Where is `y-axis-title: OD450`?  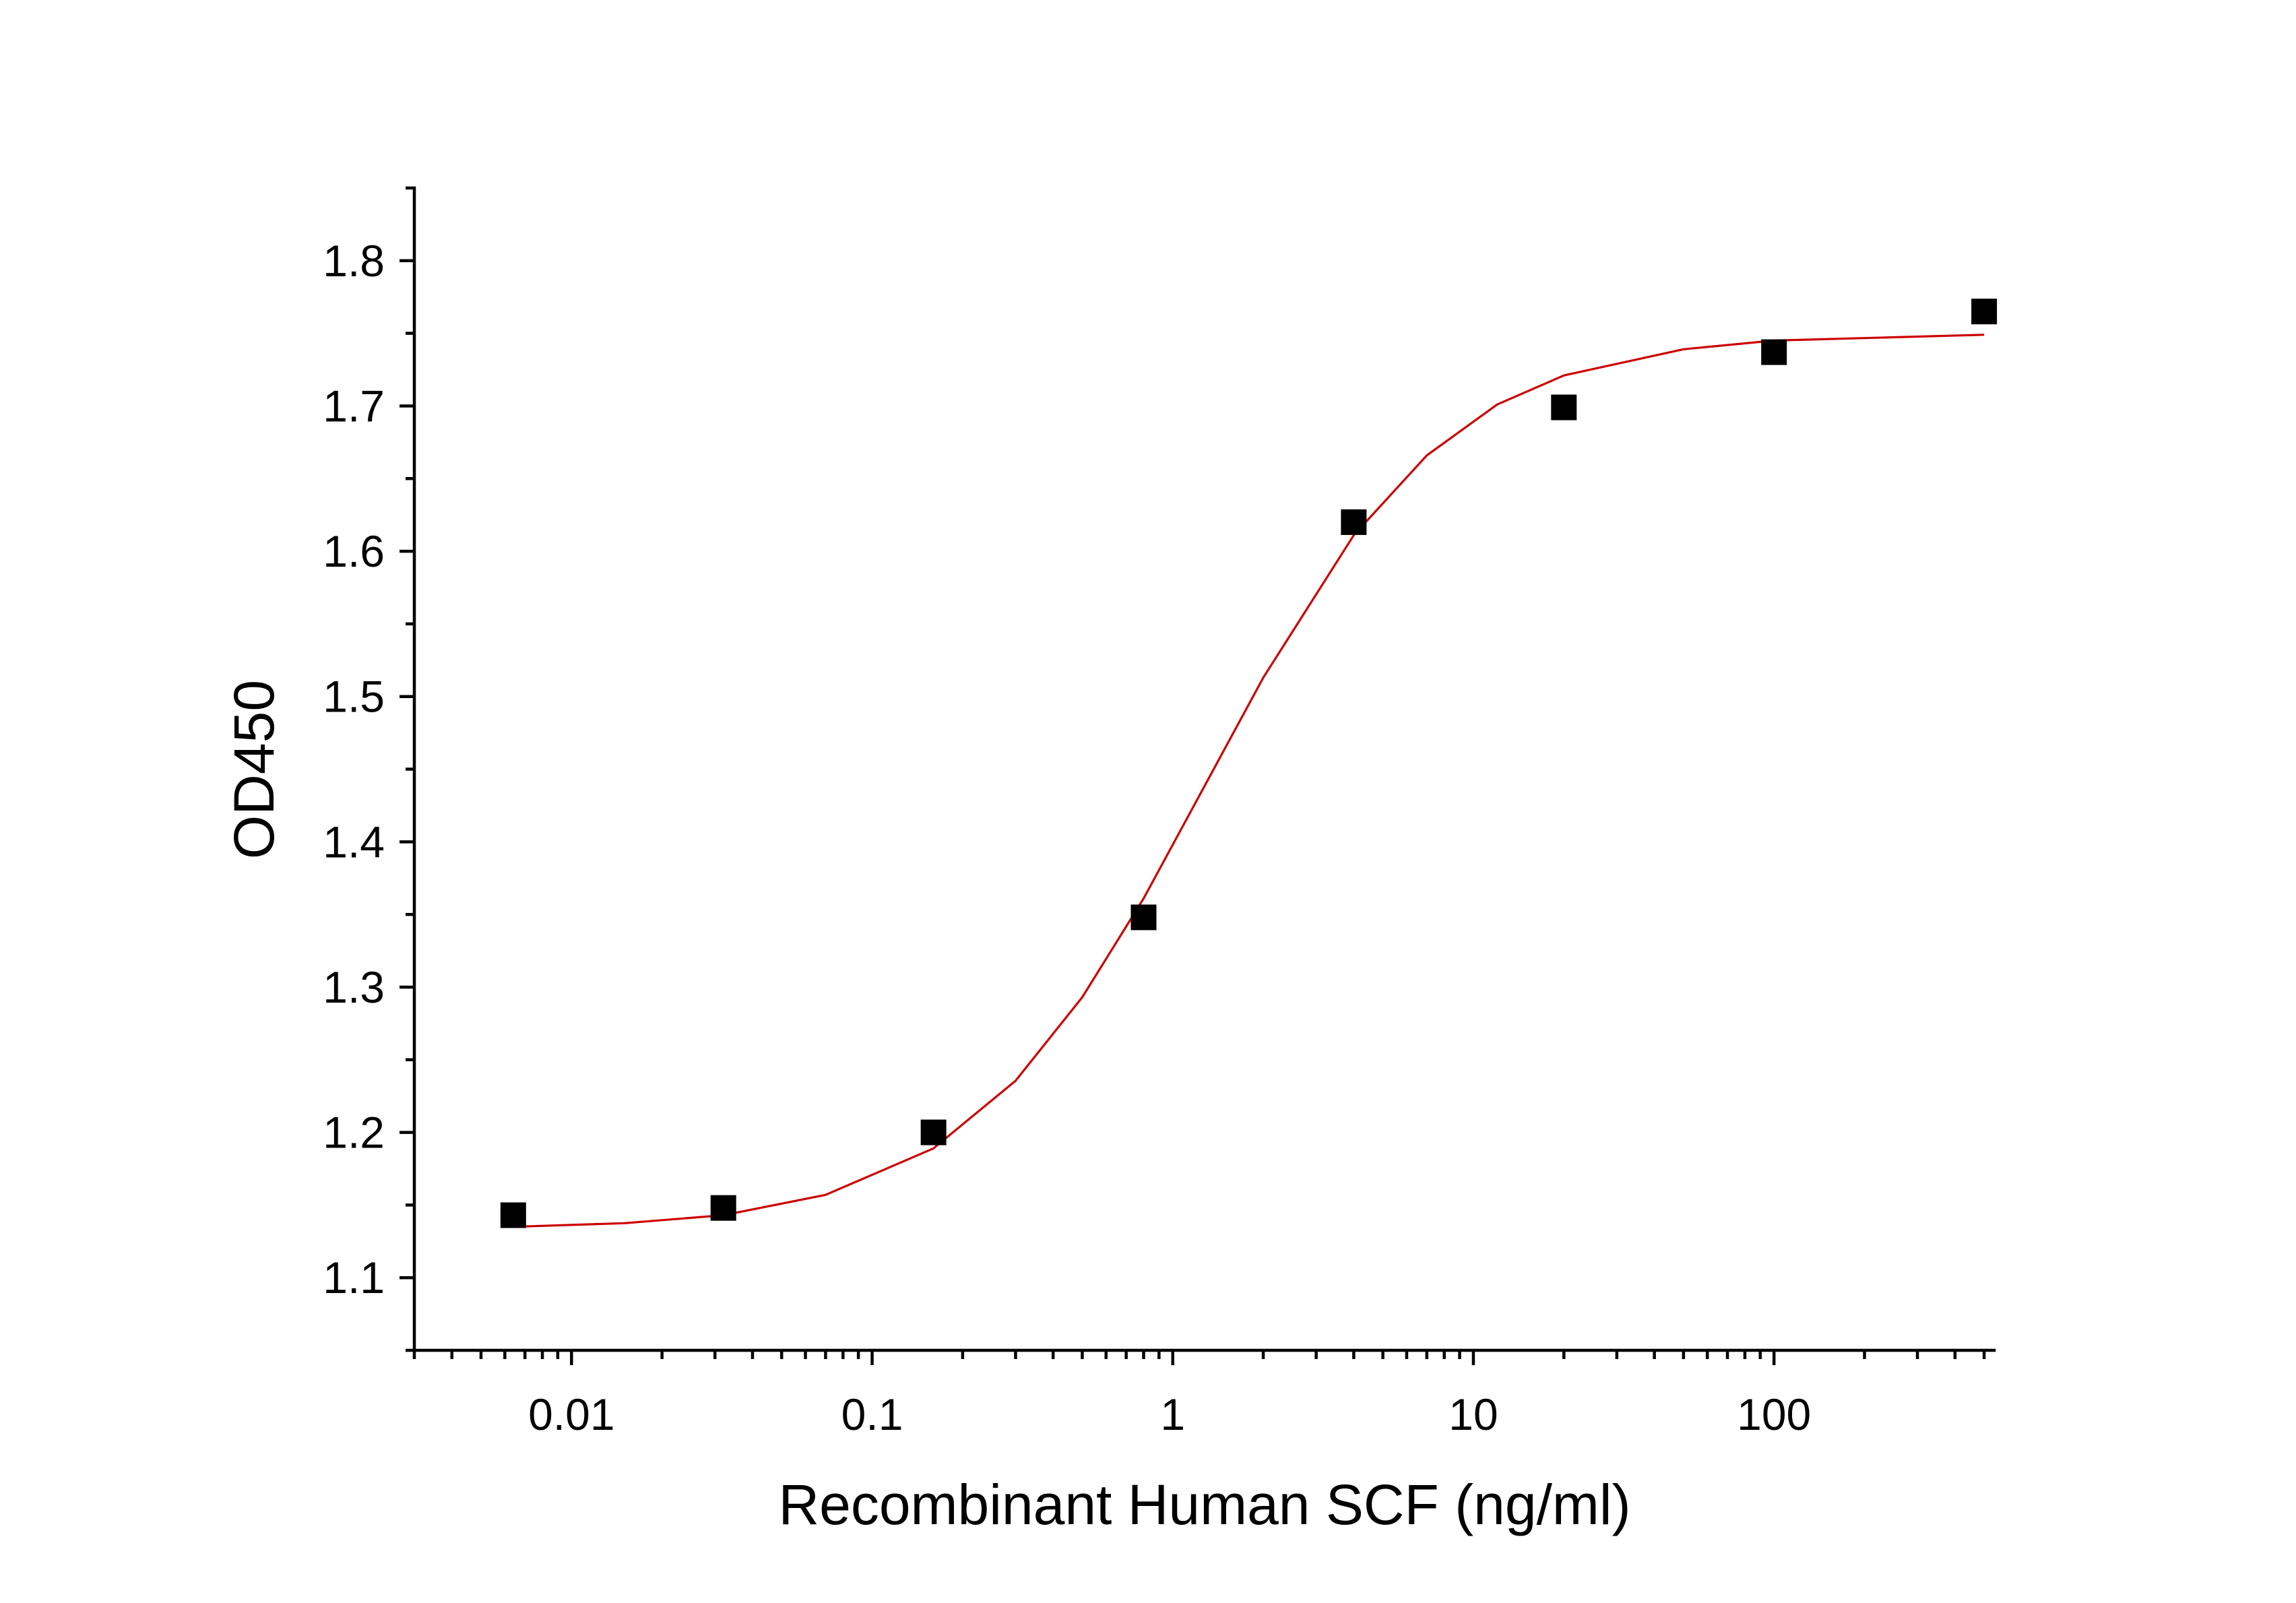 y-axis-title: OD450 is located at coordinates (254, 769).